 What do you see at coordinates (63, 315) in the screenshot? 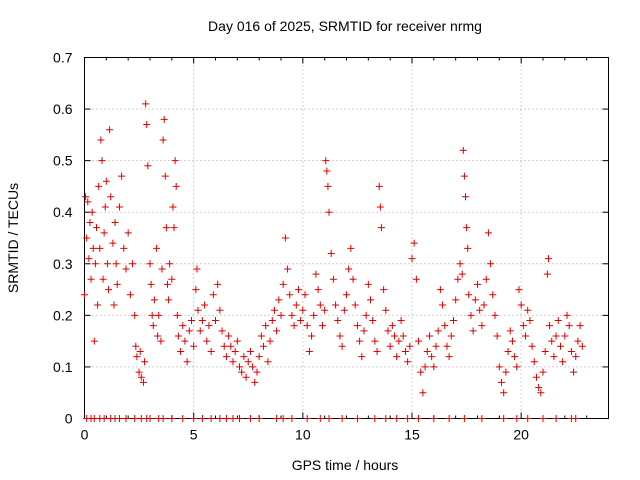
I see `y-tick-label: 0.2` at bounding box center [63, 315].